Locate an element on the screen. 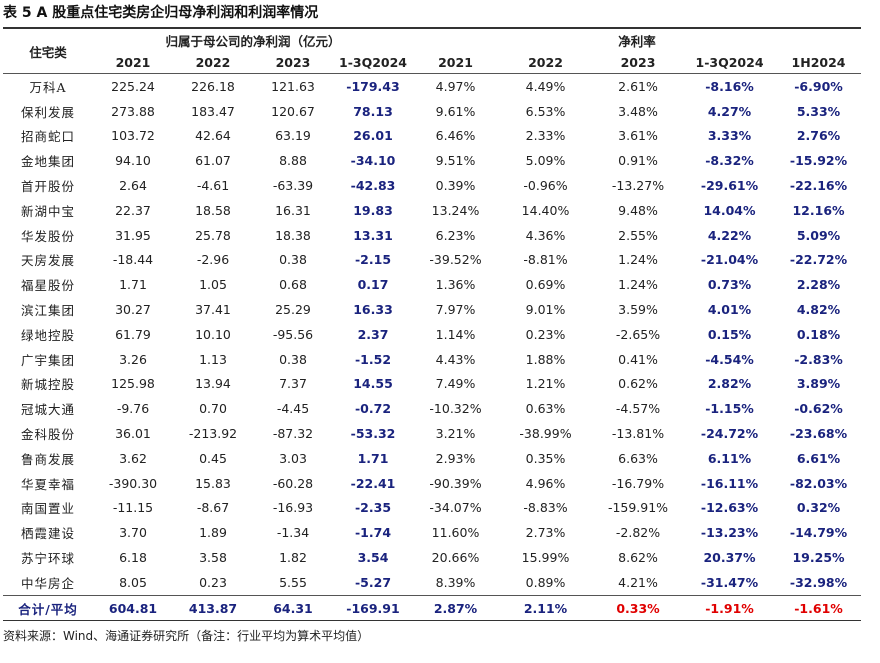 The width and height of the screenshot is (880, 663). profit-cell: 30.27 is located at coordinates (133, 310).